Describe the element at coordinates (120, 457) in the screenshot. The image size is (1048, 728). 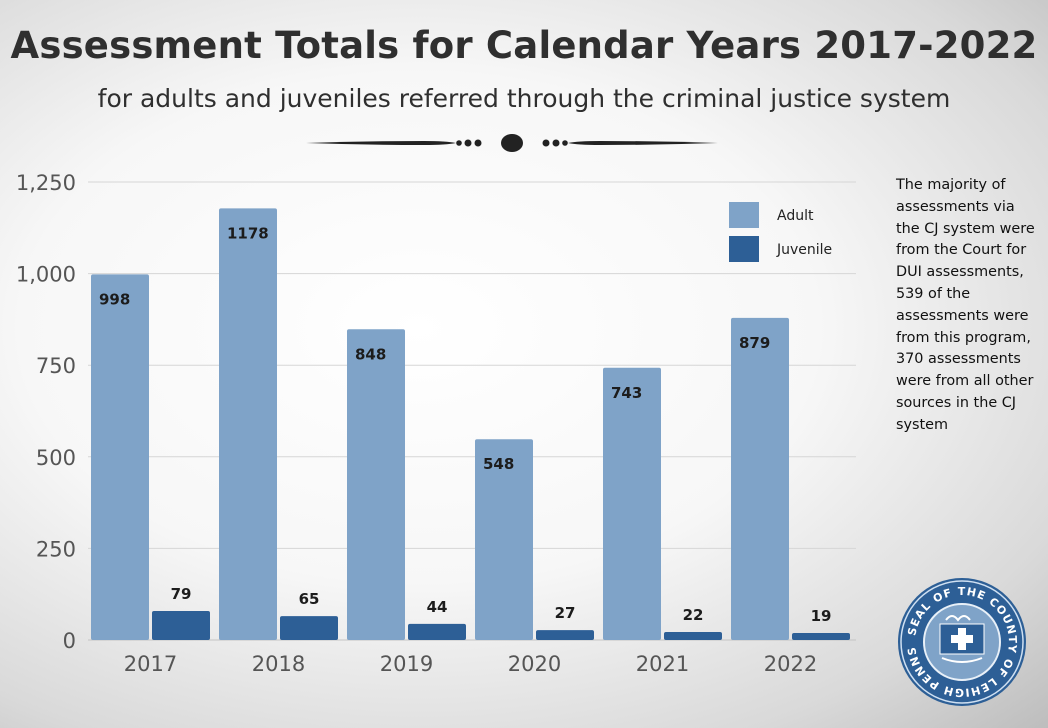
I see `bar-adult-2017` at that location.